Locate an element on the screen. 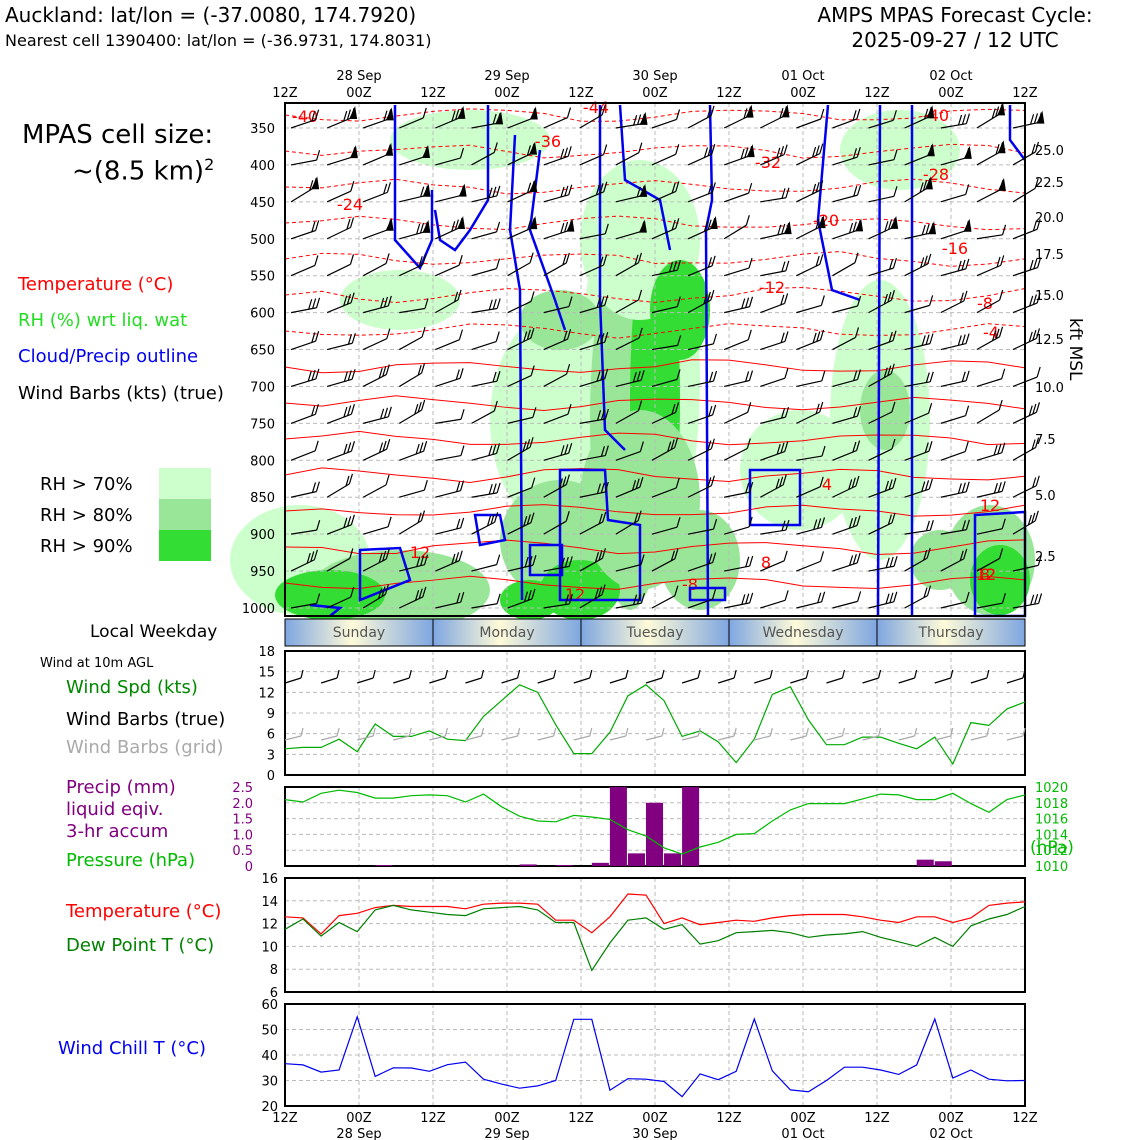  kft-tick-label: 12.5 is located at coordinates (1049, 340).